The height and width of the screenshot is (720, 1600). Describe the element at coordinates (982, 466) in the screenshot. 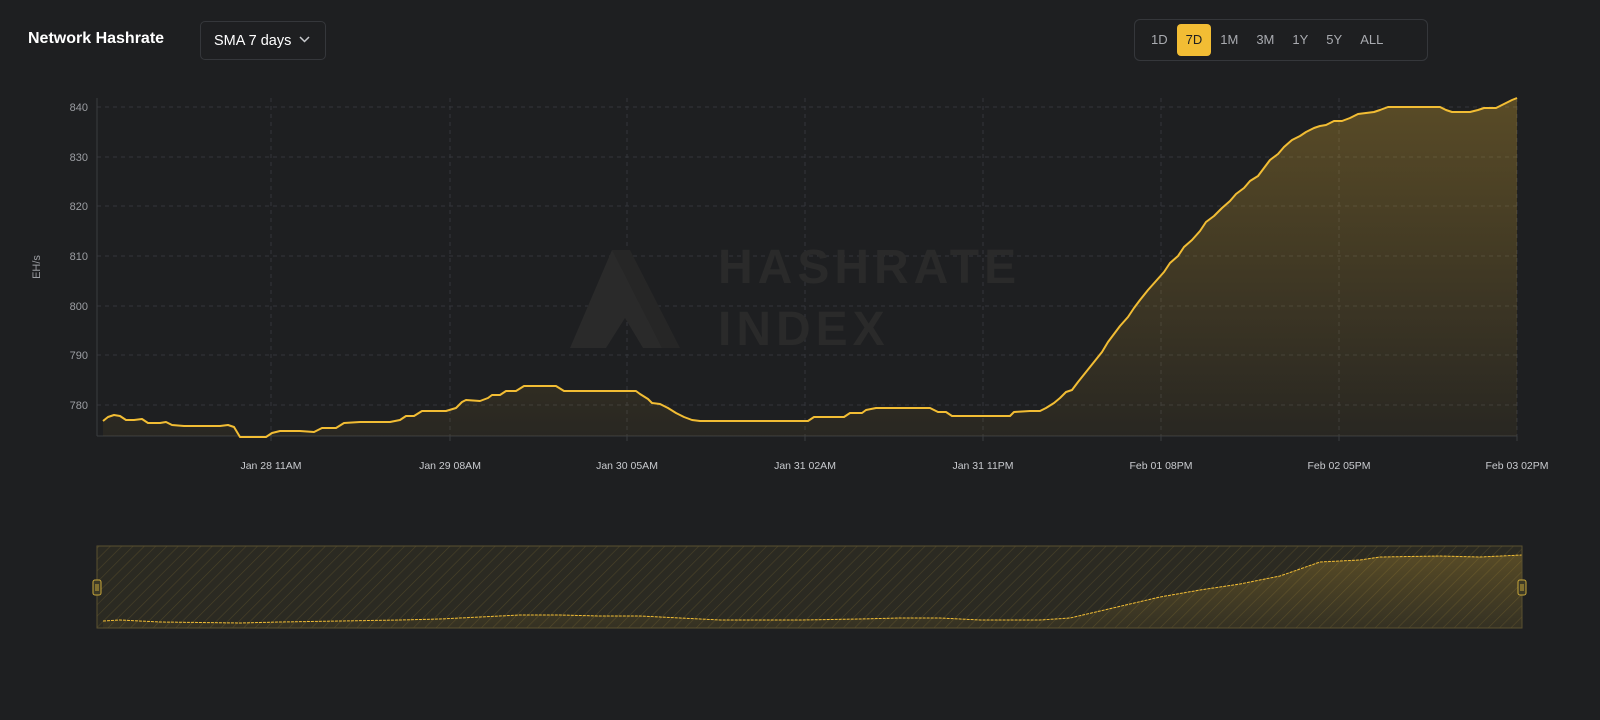

I see `x-tick-4: Jan 31 11PM` at that location.